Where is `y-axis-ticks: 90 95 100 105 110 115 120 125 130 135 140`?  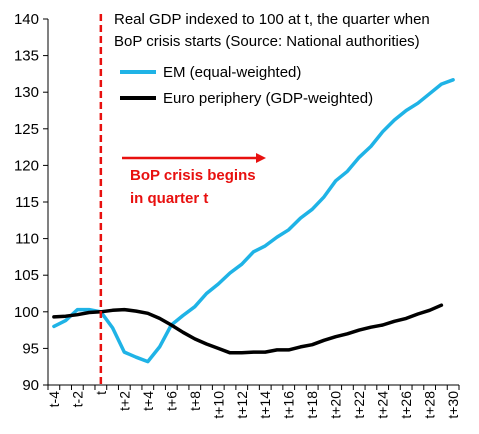
y-axis-ticks: 90 95 100 105 110 115 120 125 130 135 140 is located at coordinates (31, 202).